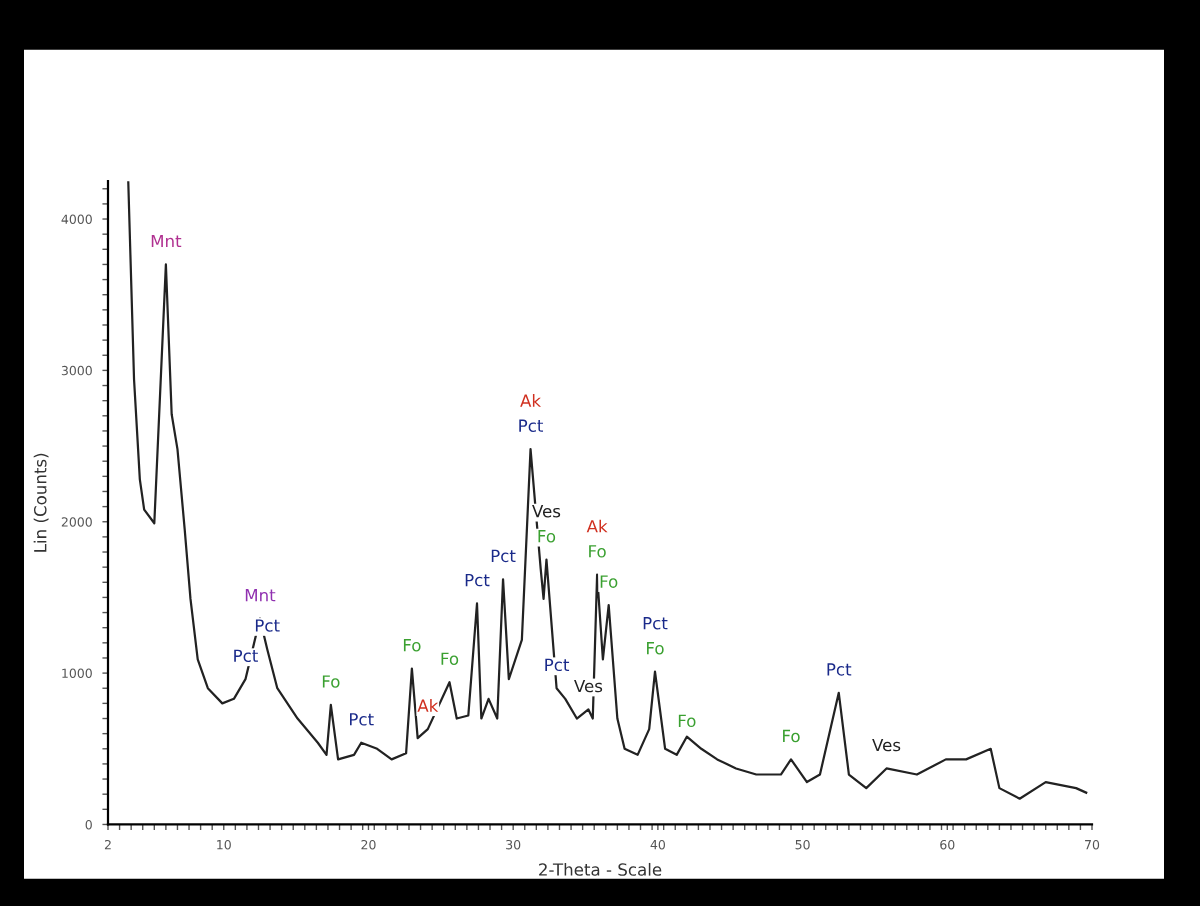 Image resolution: width=1200 pixels, height=906 pixels. Describe the element at coordinates (41, 502) in the screenshot. I see `y-axis-title: Lin (Counts)` at that location.